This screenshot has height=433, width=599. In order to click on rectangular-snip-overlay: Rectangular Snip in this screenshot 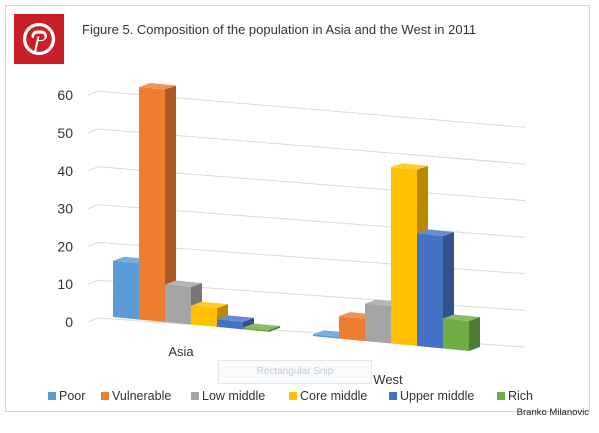, I will do `click(295, 372)`.